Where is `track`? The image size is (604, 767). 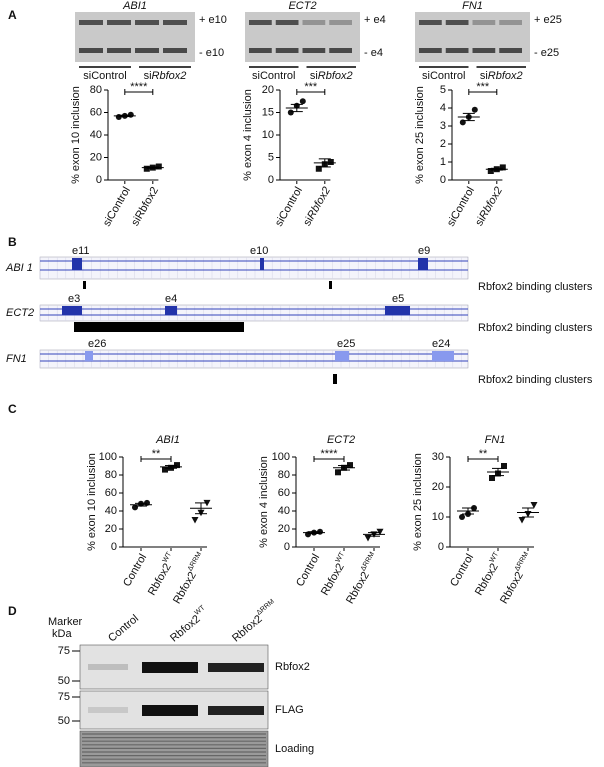 track is located at coordinates (254, 359).